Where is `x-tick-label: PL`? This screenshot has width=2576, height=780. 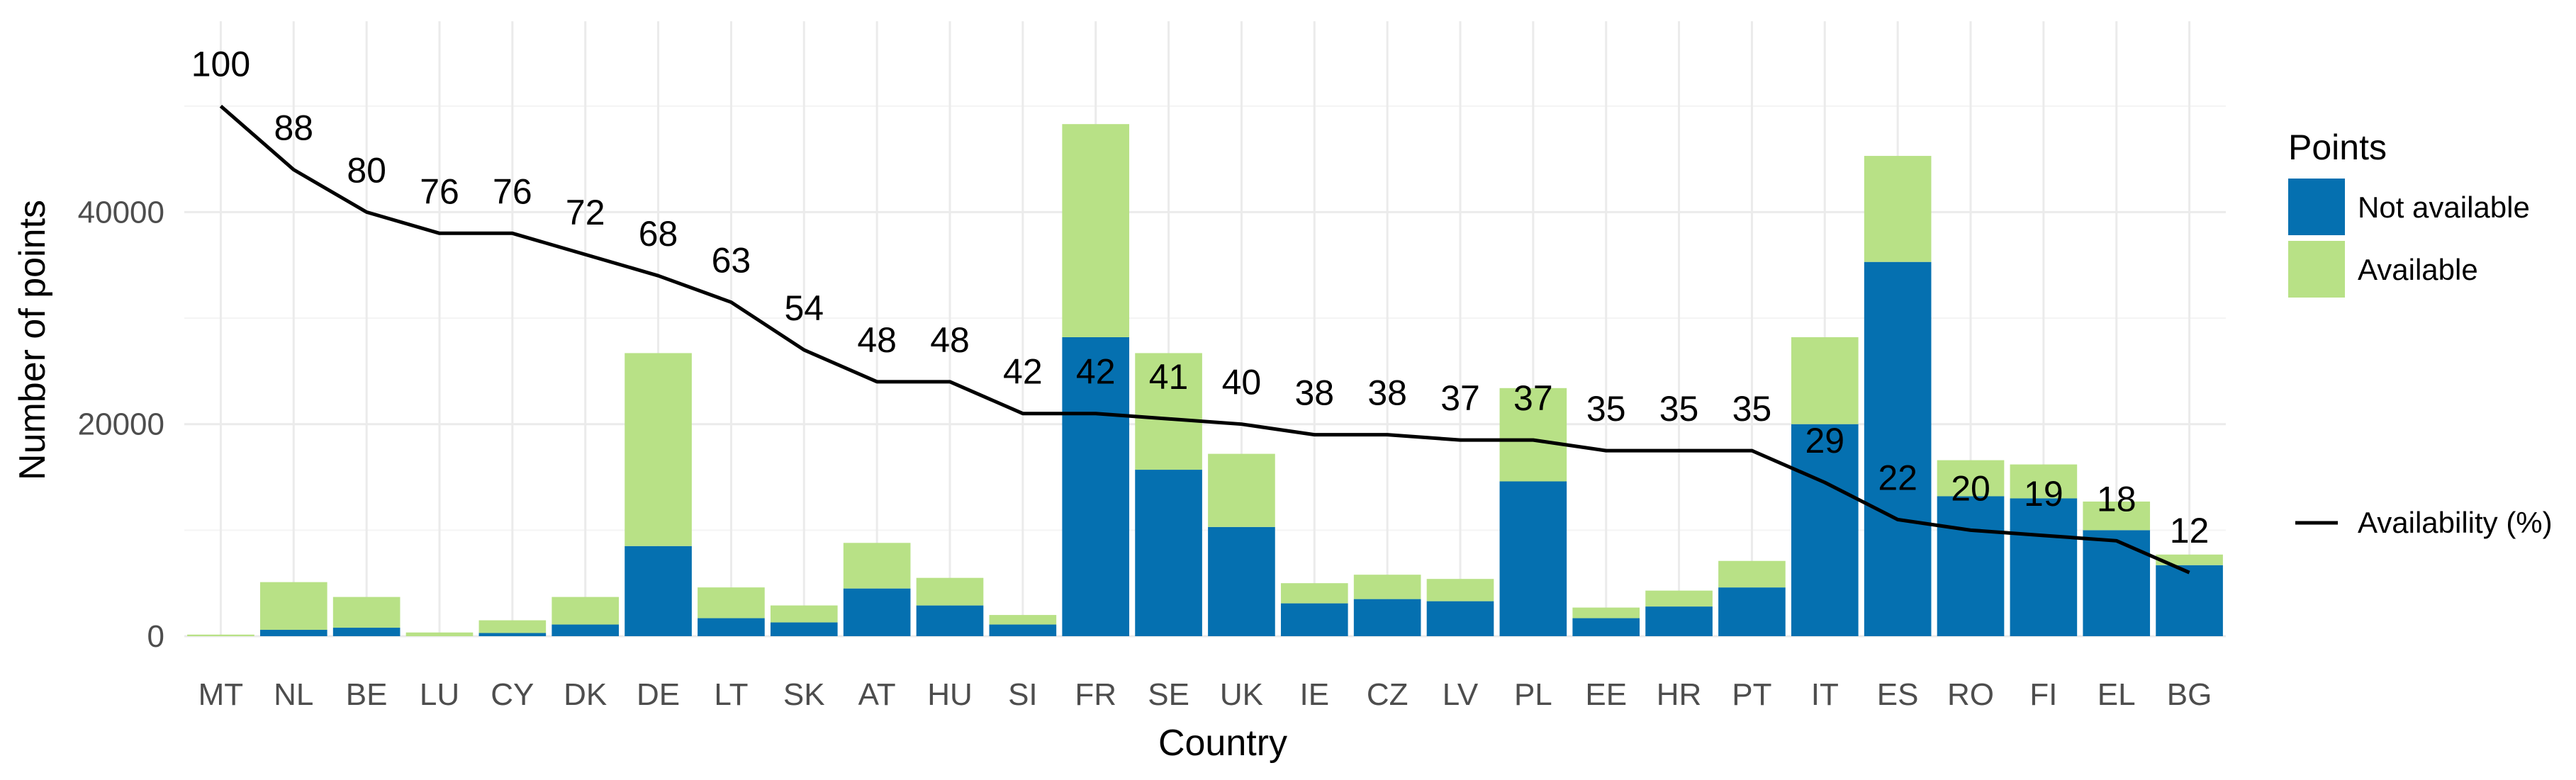 x-tick-label: PL is located at coordinates (1533, 695).